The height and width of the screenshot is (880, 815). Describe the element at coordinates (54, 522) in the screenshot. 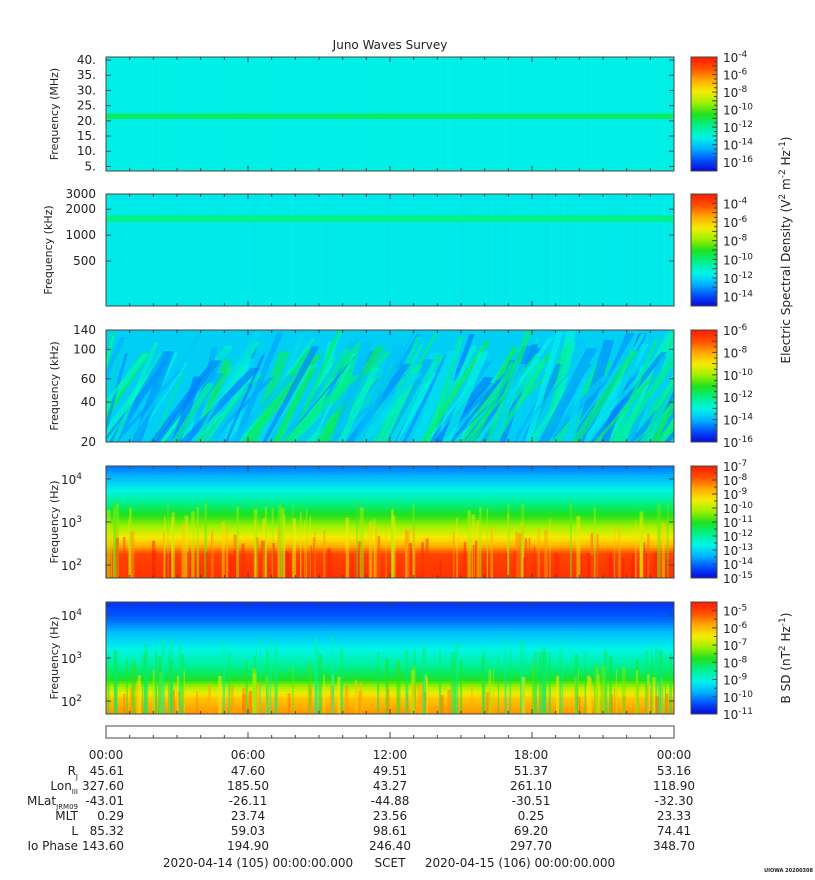

I see `y-axis-label: Frequency (Hz)` at that location.